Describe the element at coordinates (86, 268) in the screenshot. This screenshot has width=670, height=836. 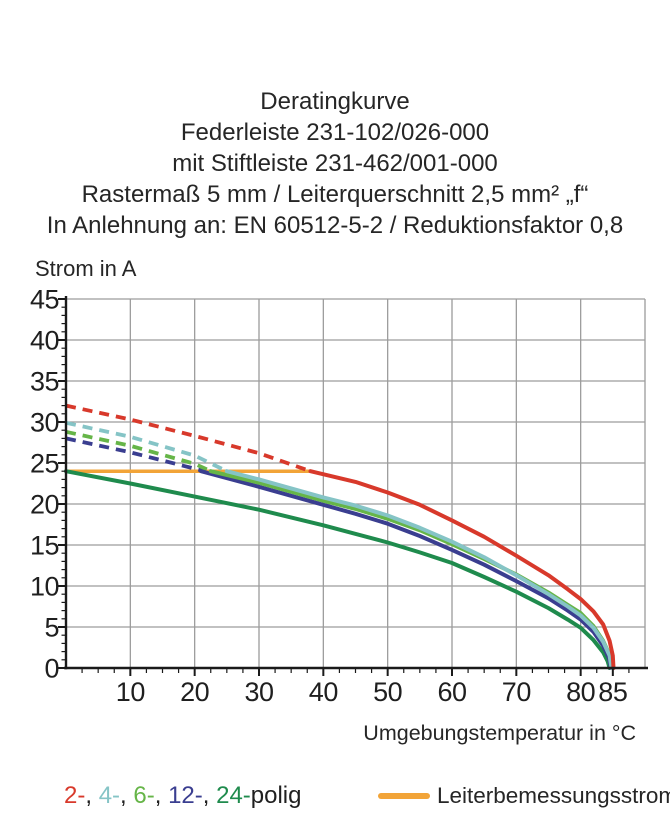
I see `y-axis-title: Strom in A` at that location.